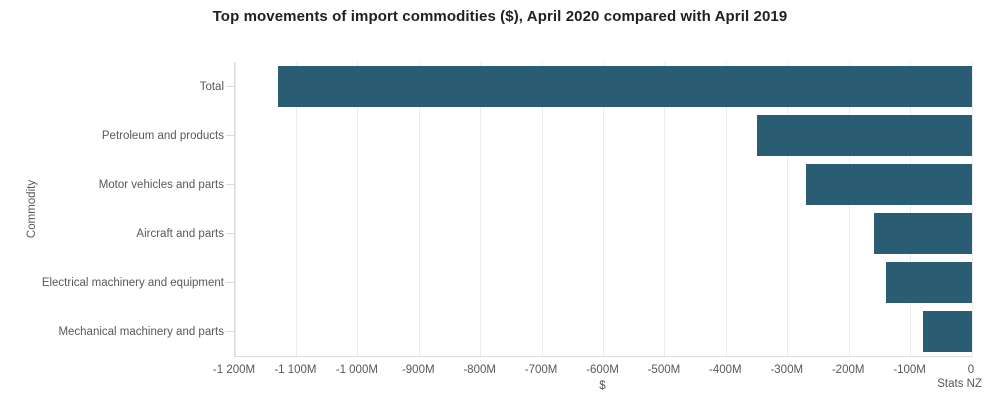 This screenshot has width=1000, height=400. I want to click on bar-total, so click(625, 86).